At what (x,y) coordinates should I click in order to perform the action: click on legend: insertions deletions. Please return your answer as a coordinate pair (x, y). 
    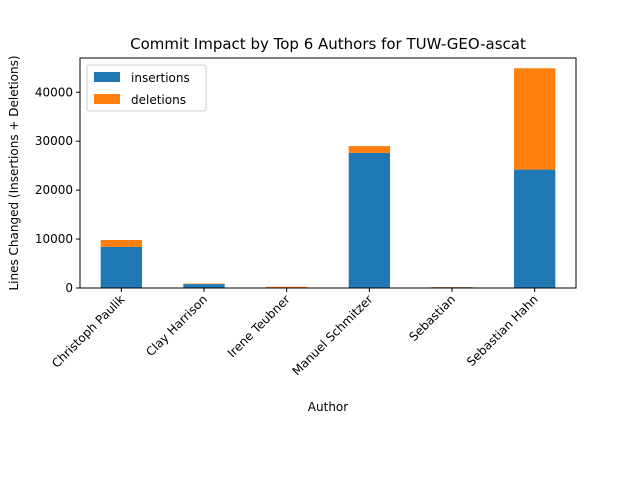
    Looking at the image, I should click on (146, 88).